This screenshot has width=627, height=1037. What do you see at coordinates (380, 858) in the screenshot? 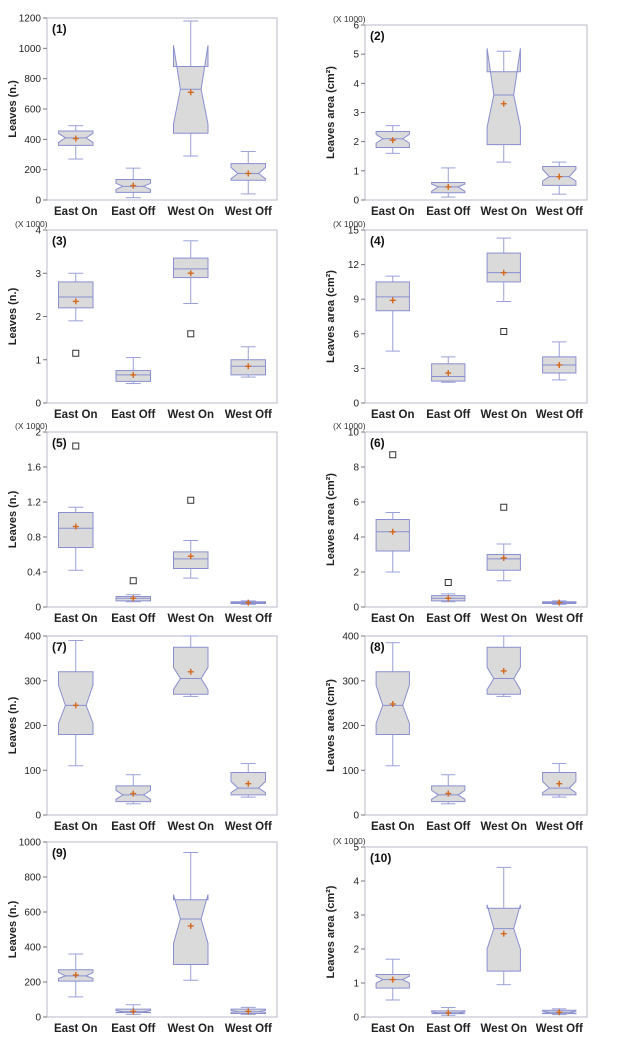
I see `panel-label: (10)` at bounding box center [380, 858].